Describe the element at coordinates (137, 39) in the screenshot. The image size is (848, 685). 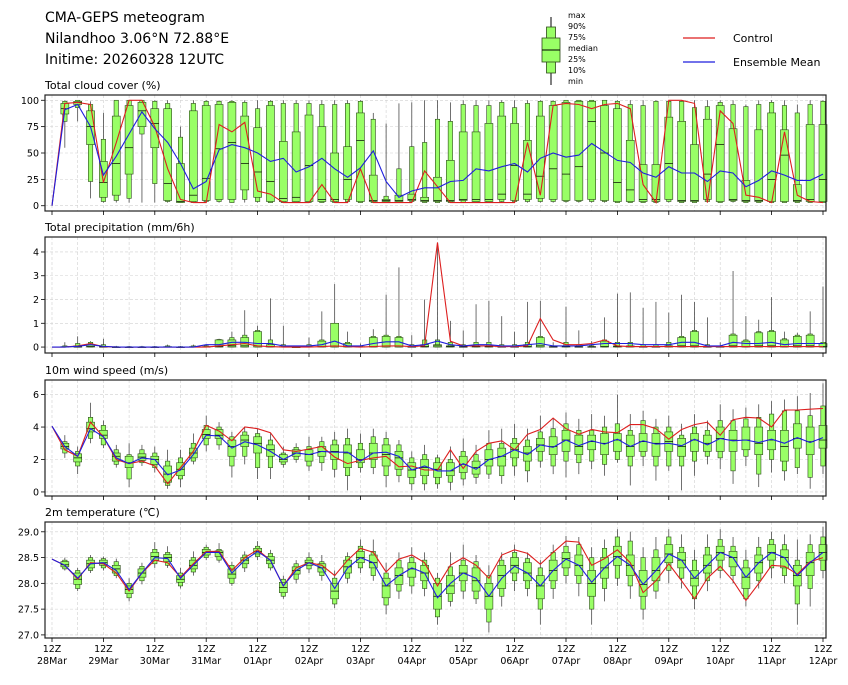
I see `location-label: Nilandhoo 3.06°N 72.88°E` at that location.